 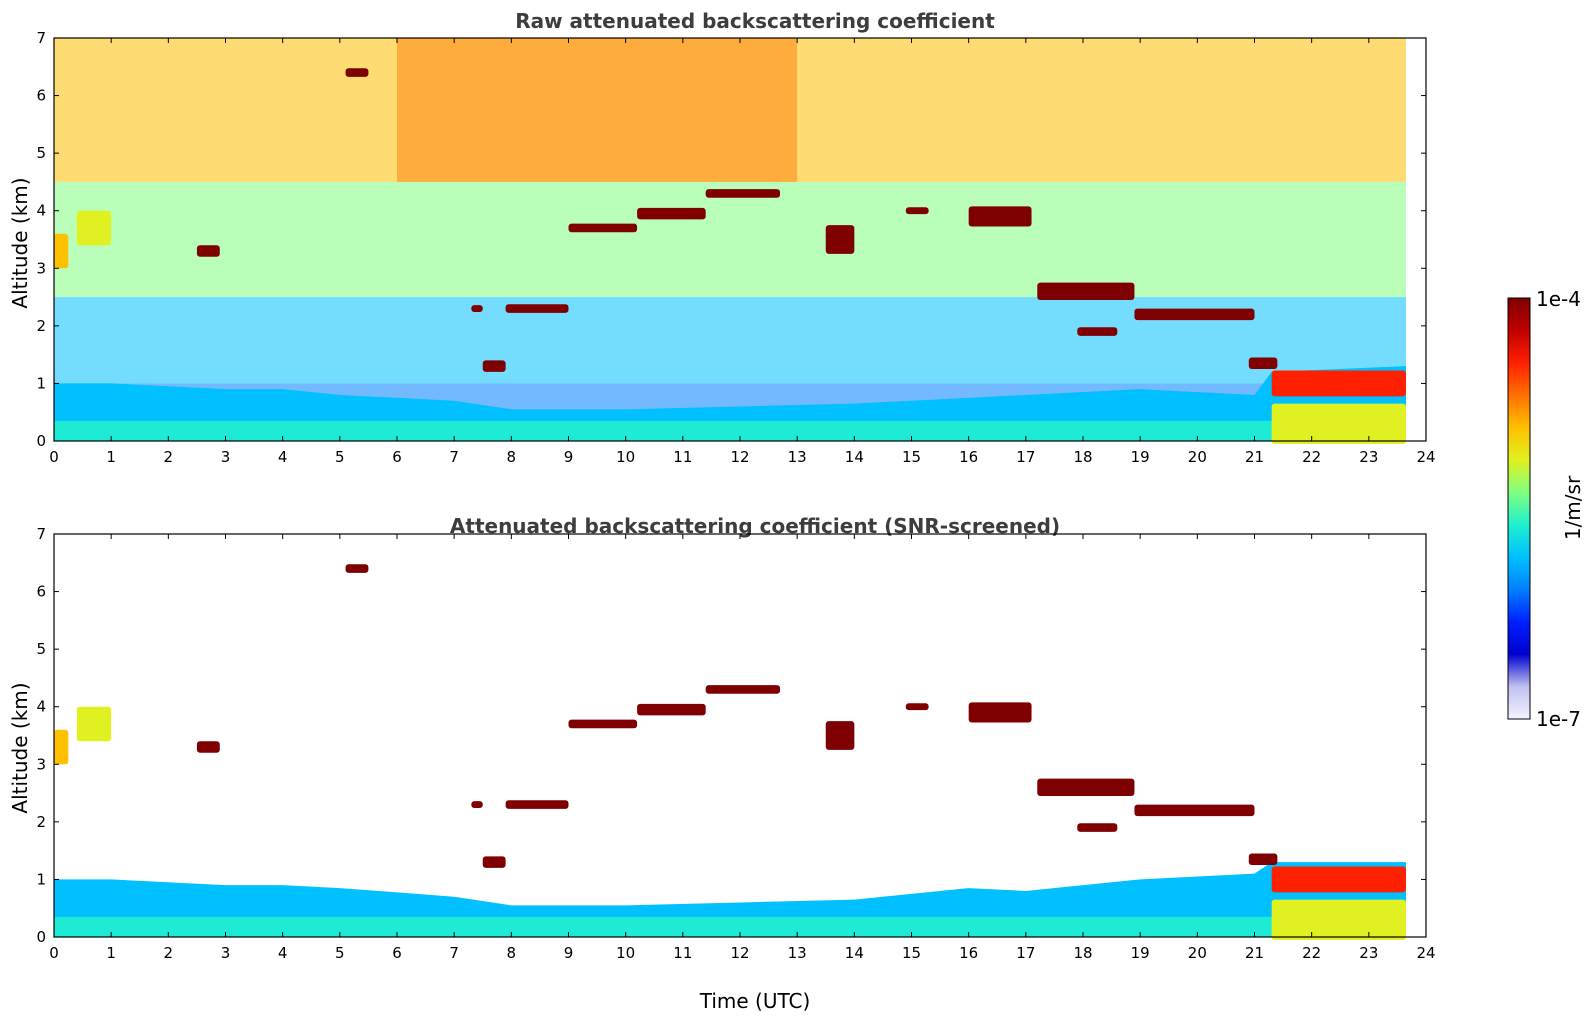 I want to click on x-axis-label: Time (UTC), so click(x=755, y=1001).